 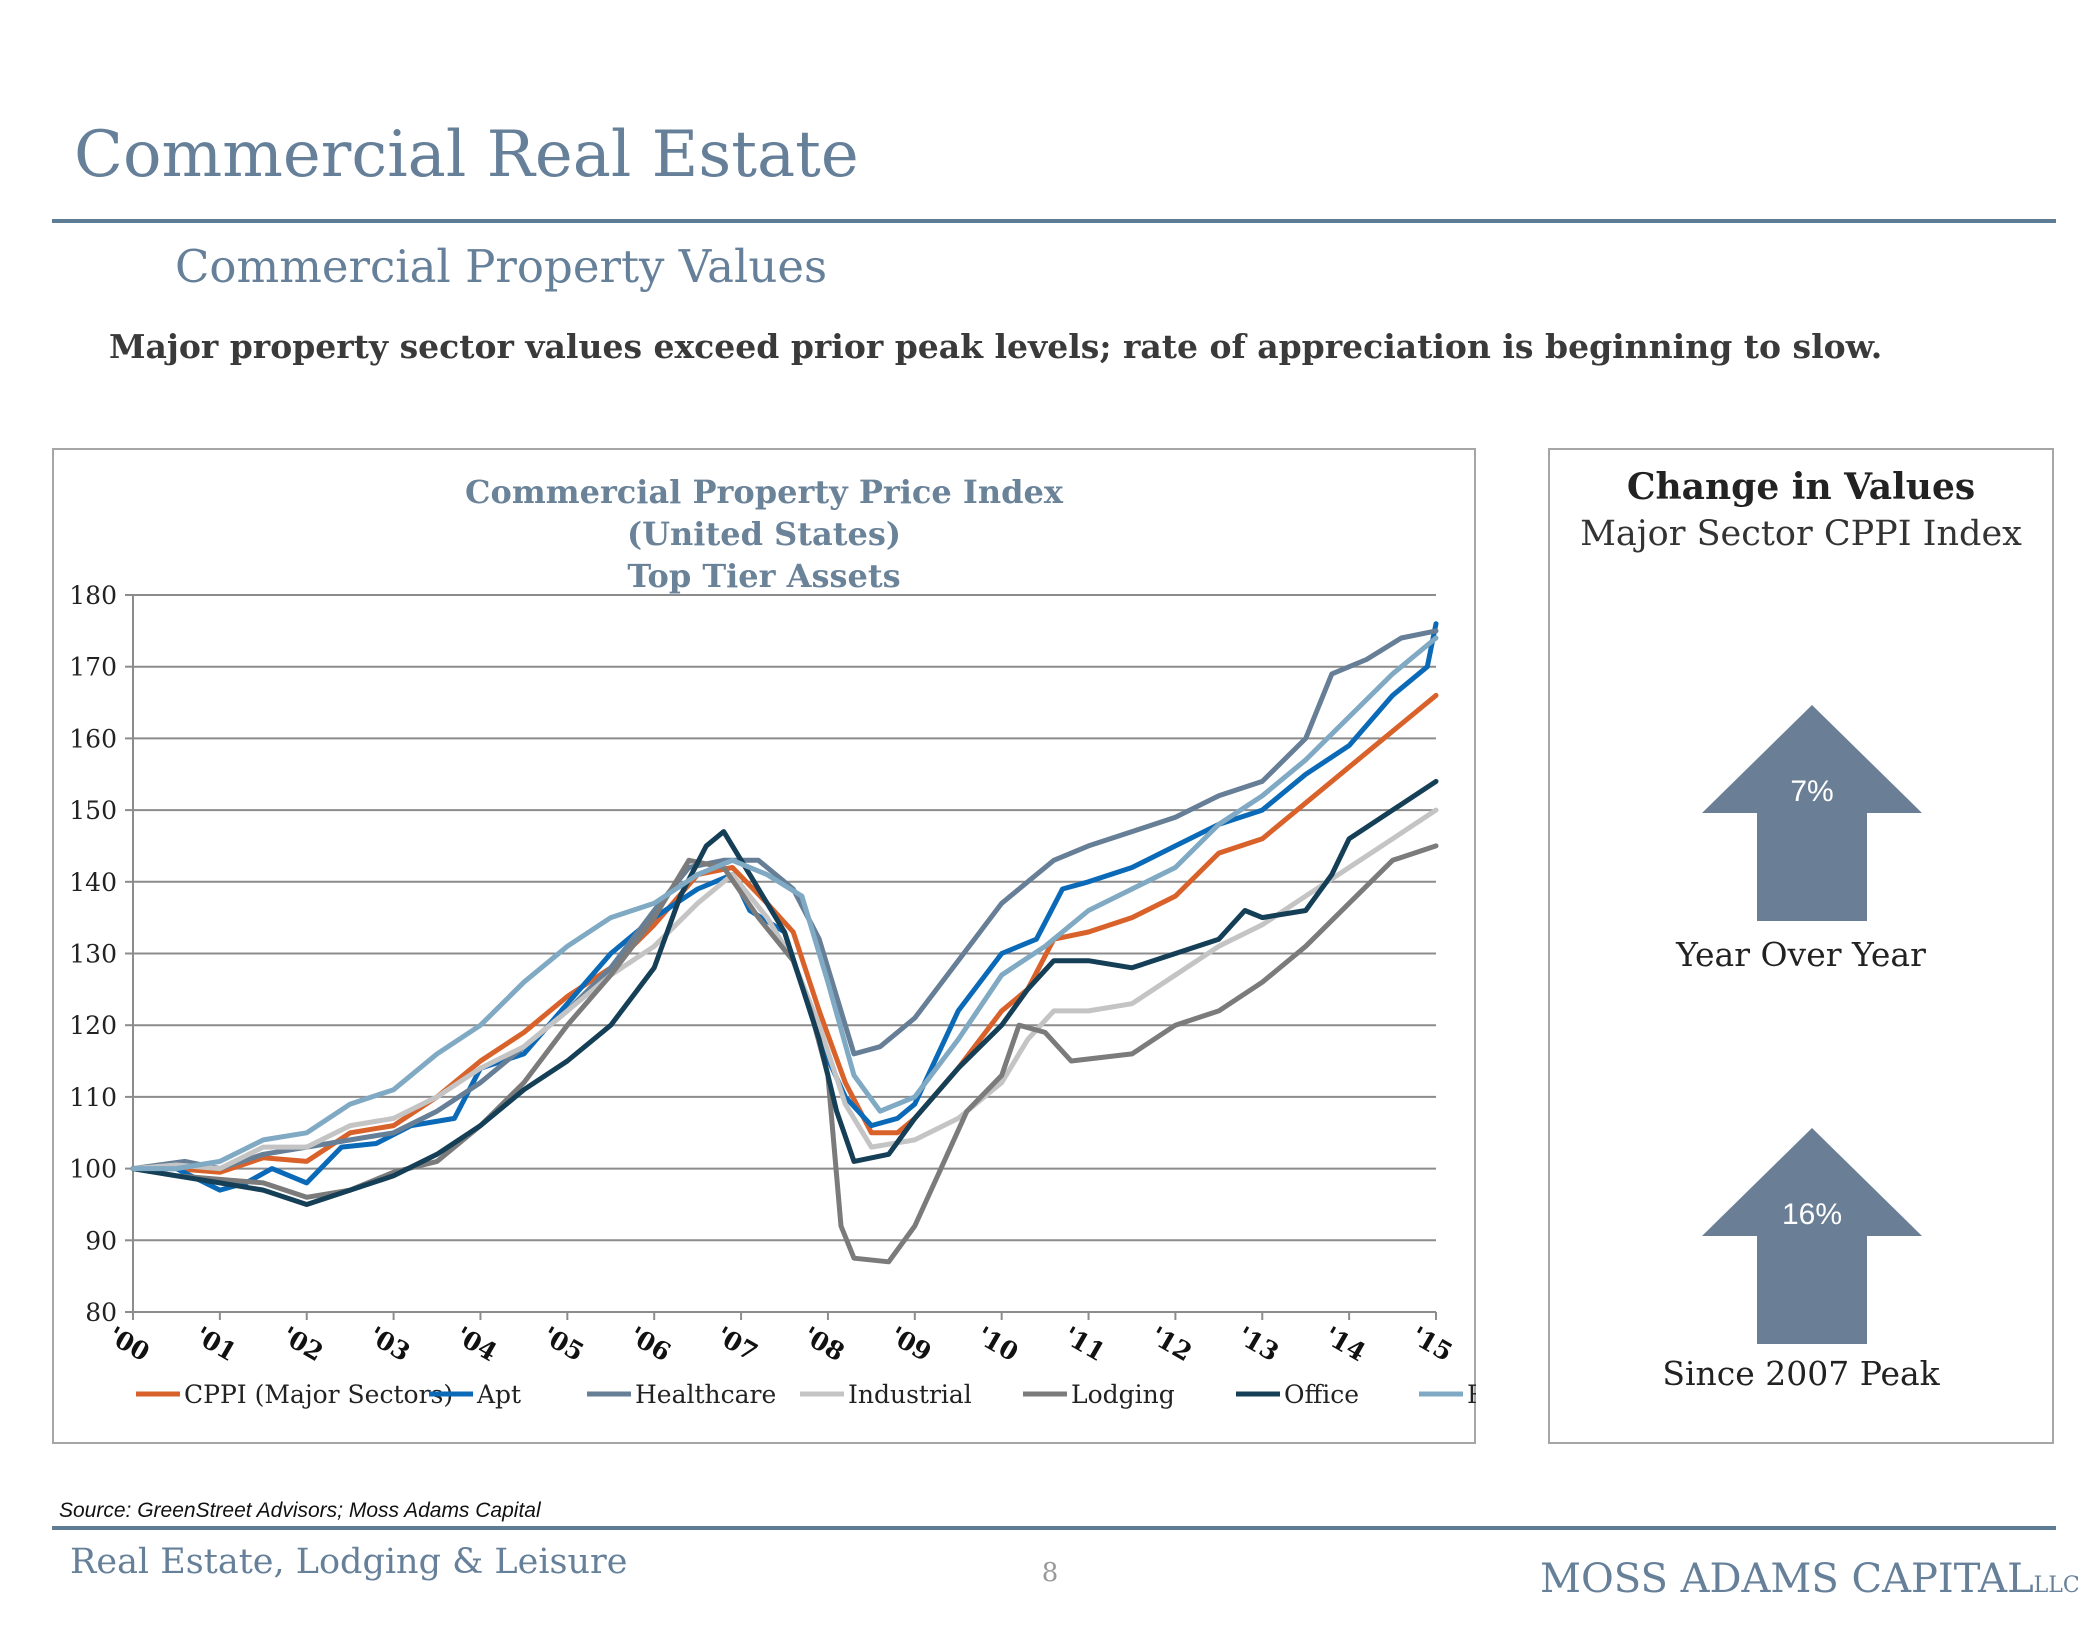 I want to click on x-tick-label-0: '00, so click(x=128, y=1344).